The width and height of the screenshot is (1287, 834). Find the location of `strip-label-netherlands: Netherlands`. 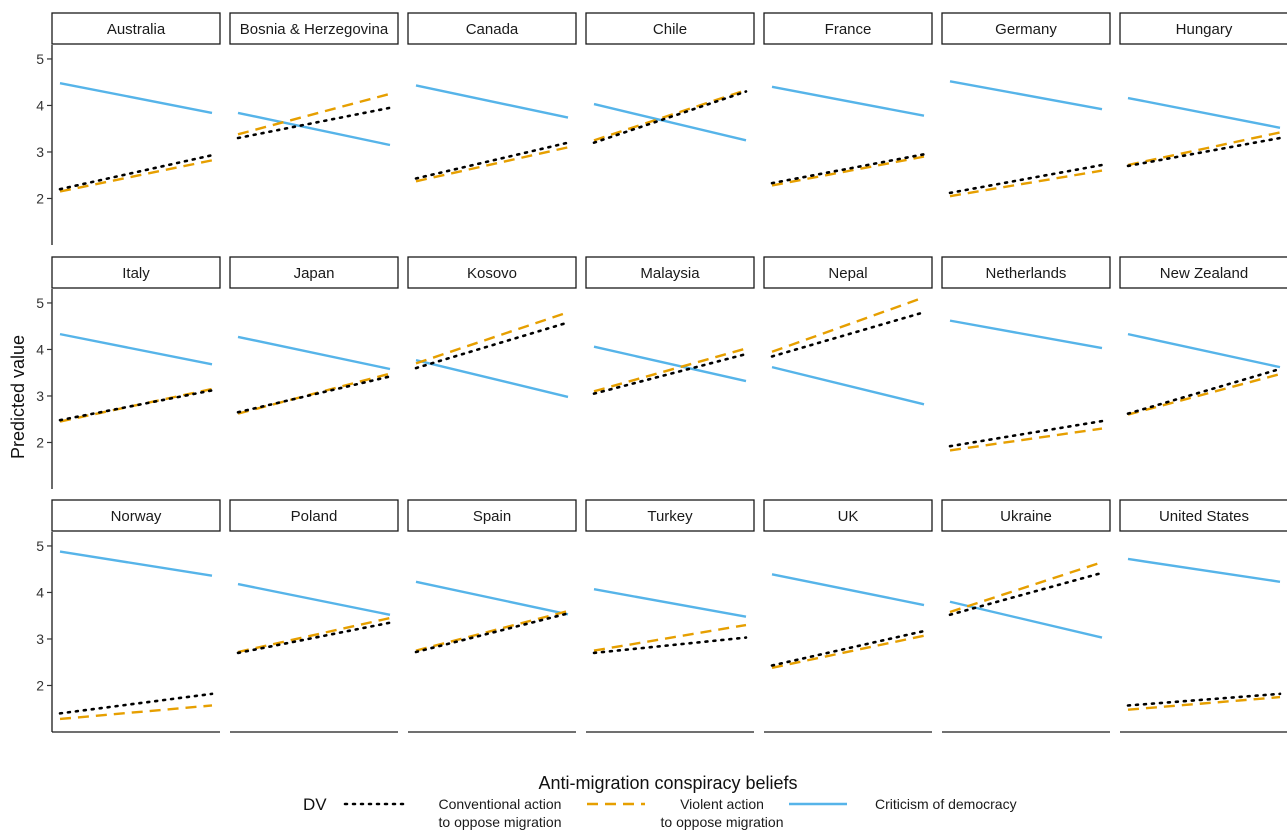

strip-label-netherlands: Netherlands is located at coordinates (1026, 273).